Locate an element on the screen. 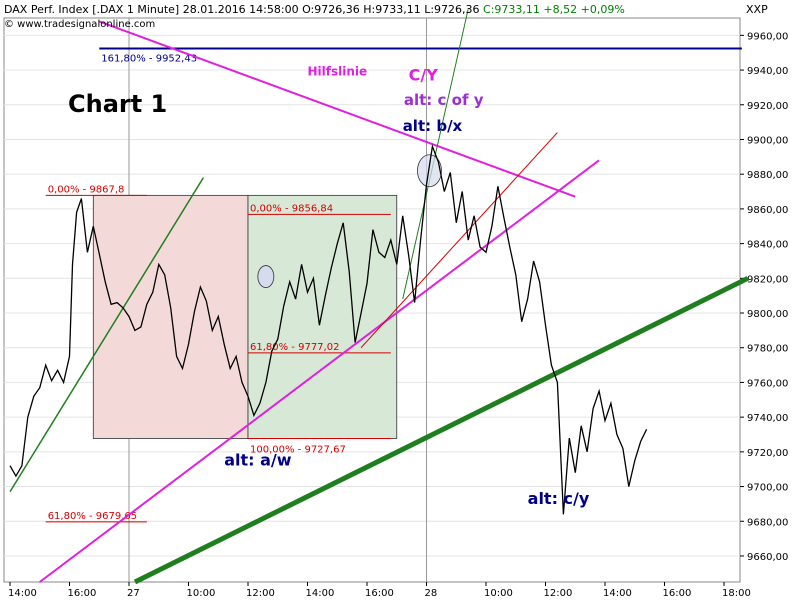 This screenshot has width=800, height=600. chart-annotation: C/Y is located at coordinates (424, 74).